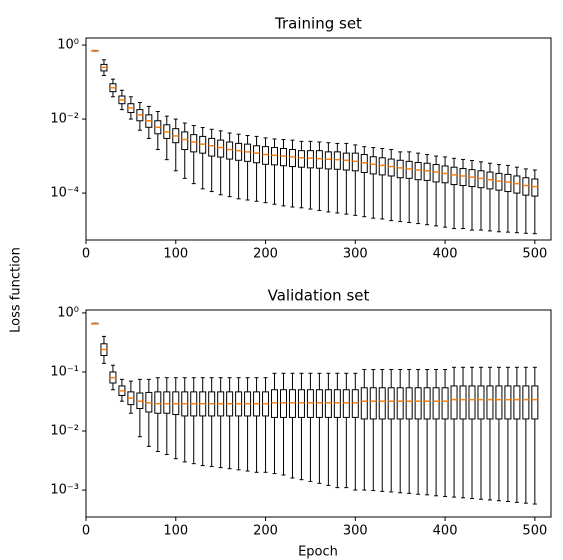  I want to click on y-tick-label: 10⁻⁴, so click(64, 193).